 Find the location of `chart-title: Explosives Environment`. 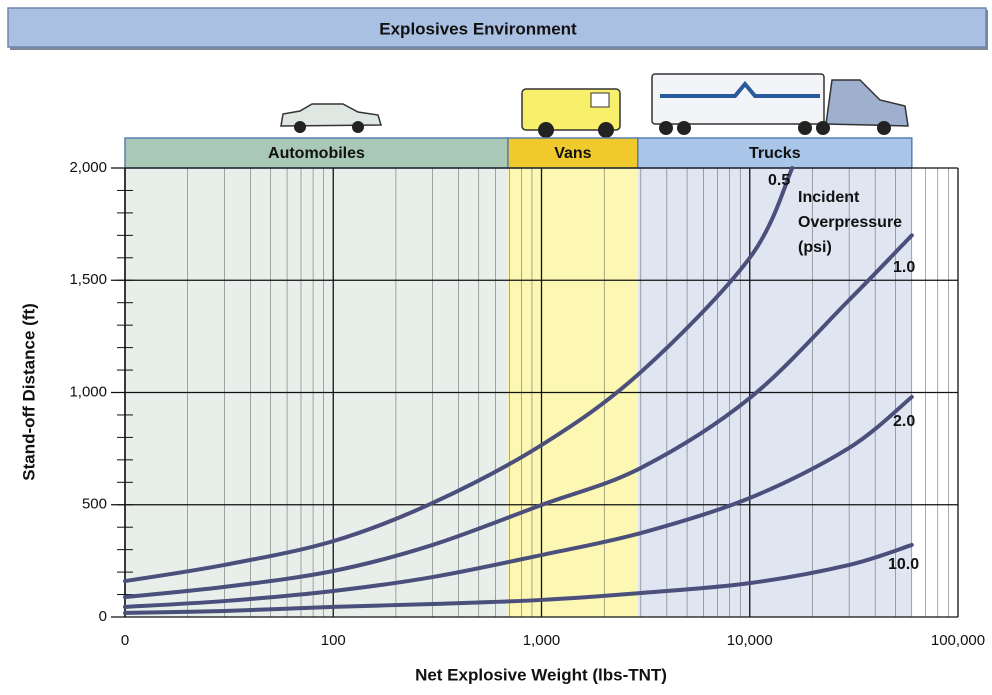

chart-title: Explosives Environment is located at coordinates (478, 28).